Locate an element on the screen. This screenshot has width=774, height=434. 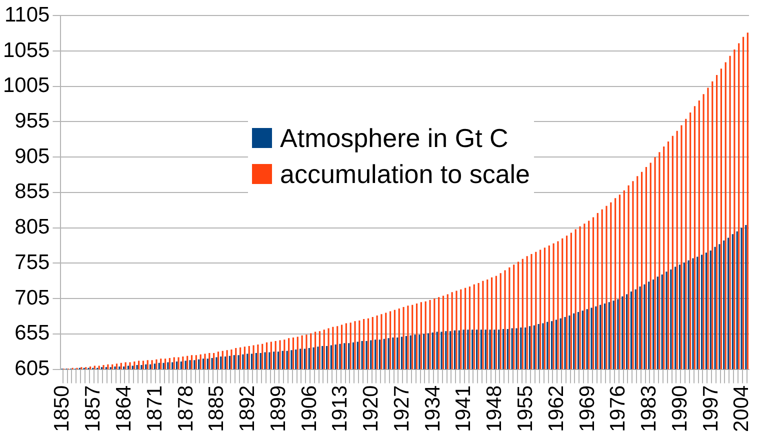
x-tick-label: 1871 is located at coordinates (154, 408).